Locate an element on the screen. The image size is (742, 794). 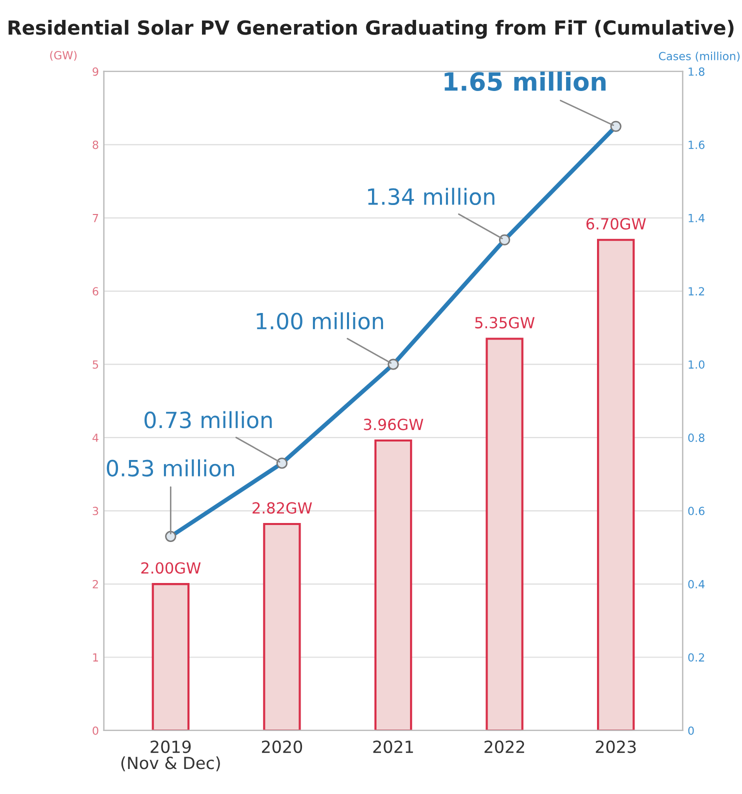
y2-tick-label: 1.2 is located at coordinates (696, 291).